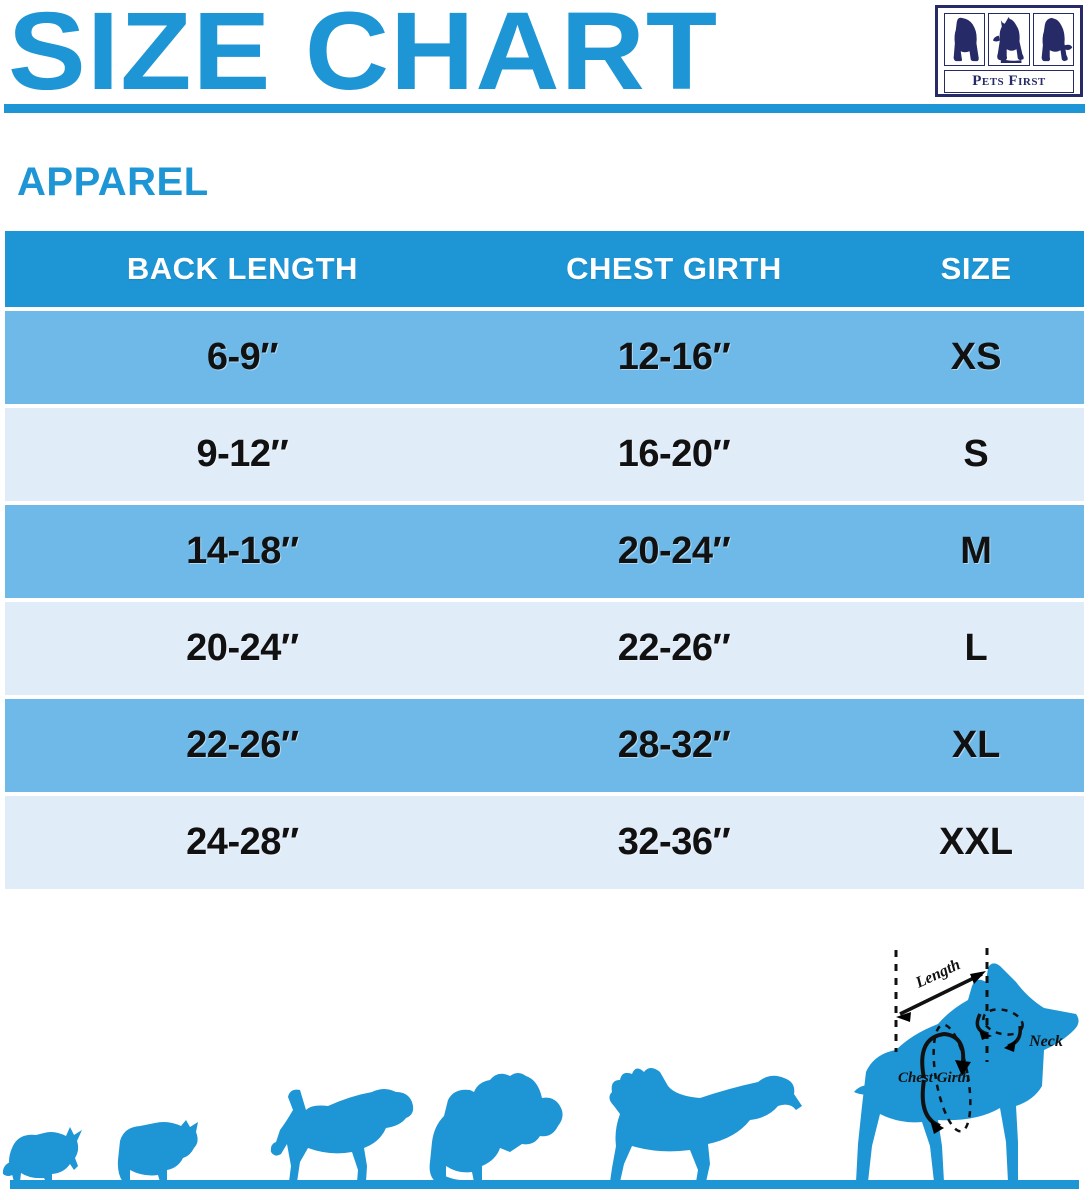  What do you see at coordinates (934, 1078) in the screenshot?
I see `label-chest-girth: Chest Girth` at bounding box center [934, 1078].